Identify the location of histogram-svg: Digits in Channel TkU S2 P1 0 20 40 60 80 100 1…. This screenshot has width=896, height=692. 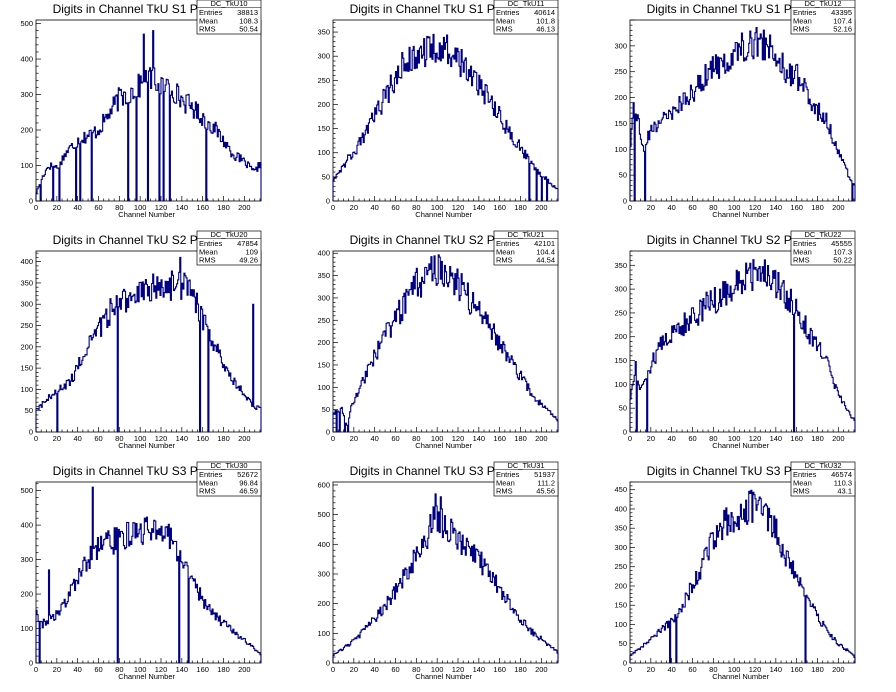
(438, 340).